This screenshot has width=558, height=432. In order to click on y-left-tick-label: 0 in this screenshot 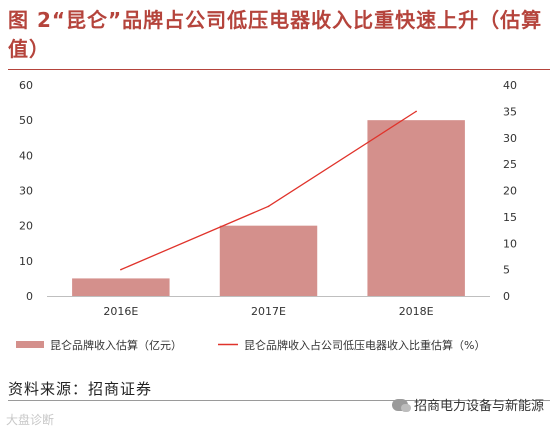, I will do `click(29, 296)`.